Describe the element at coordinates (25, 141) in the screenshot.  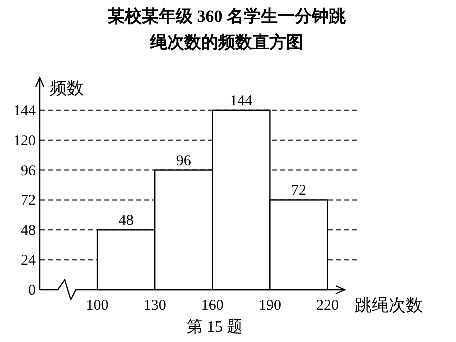
I see `y-tick-label: 120` at that location.